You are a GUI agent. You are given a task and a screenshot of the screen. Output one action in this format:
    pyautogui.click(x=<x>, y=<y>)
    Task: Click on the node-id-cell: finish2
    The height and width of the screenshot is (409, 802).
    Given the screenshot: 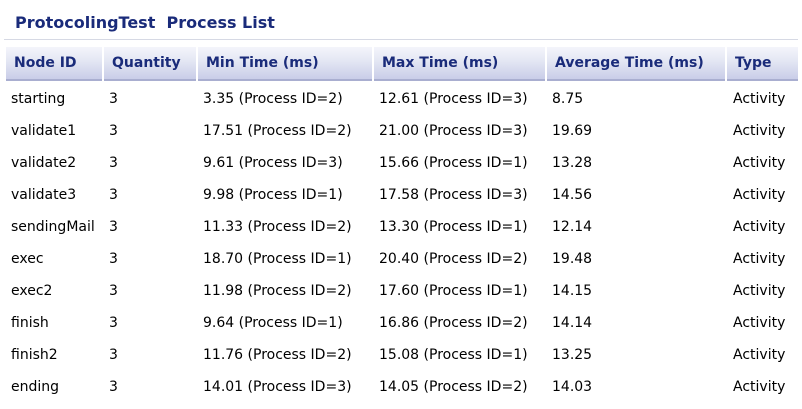 What is the action you would take?
    pyautogui.click(x=34, y=355)
    